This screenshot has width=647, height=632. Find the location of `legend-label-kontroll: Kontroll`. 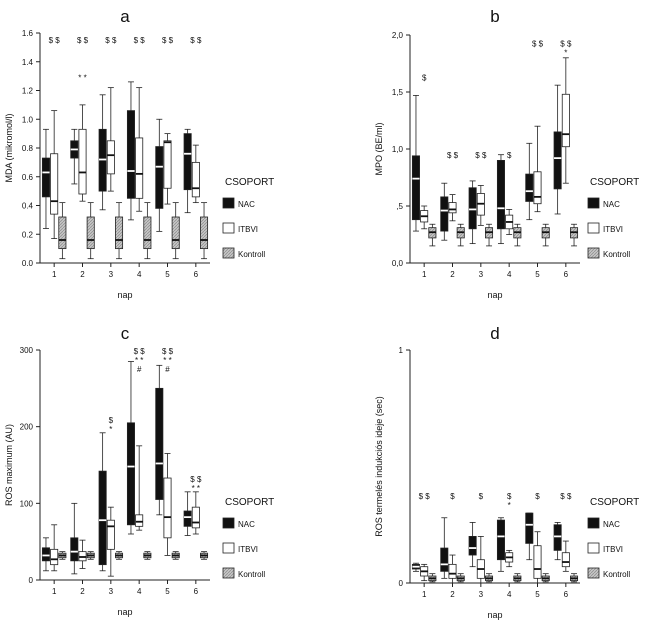

legend-label-kontroll: Kontroll is located at coordinates (251, 254).